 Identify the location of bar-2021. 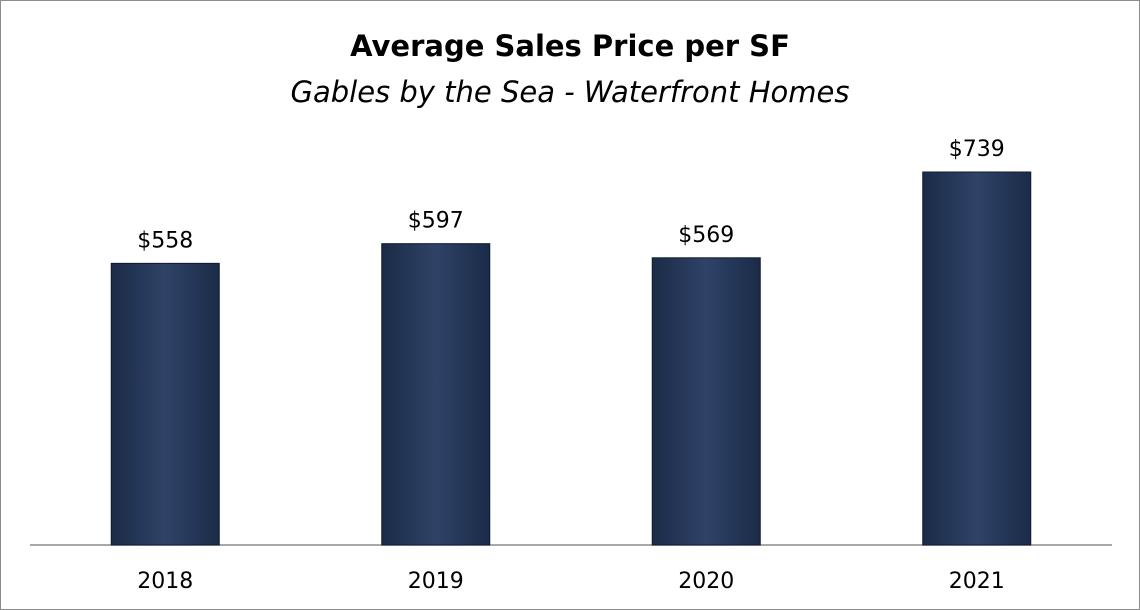
(977, 358).